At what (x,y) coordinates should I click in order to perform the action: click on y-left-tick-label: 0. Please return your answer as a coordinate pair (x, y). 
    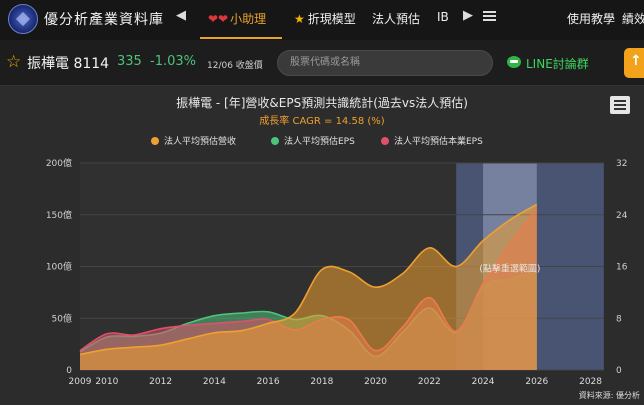
    Looking at the image, I should click on (69, 371).